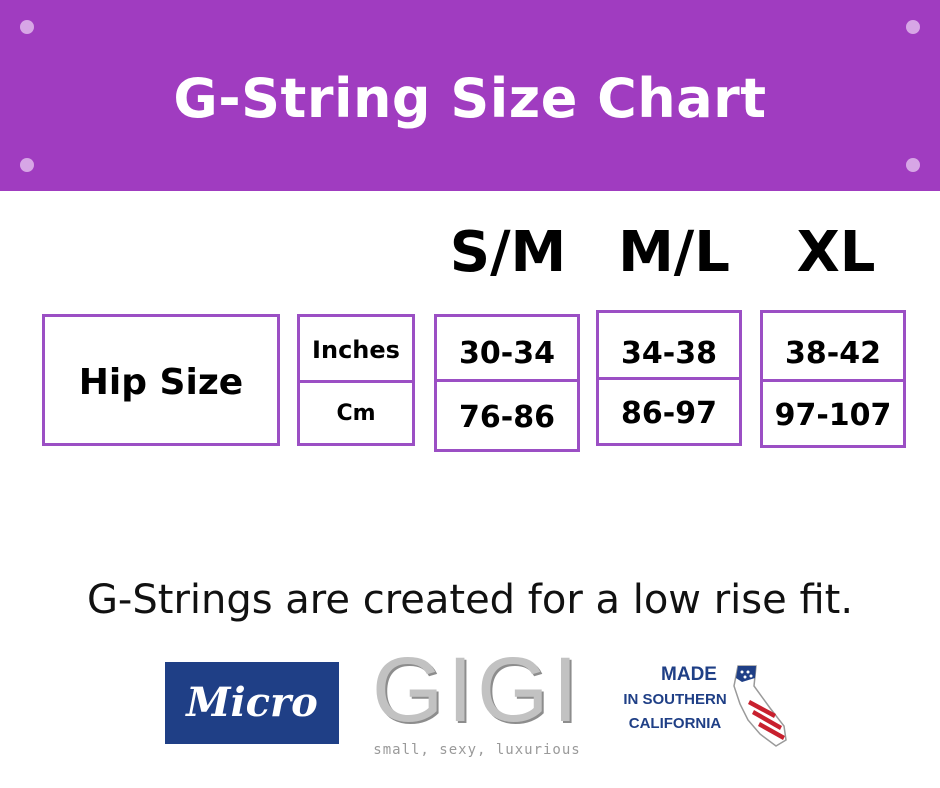  Describe the element at coordinates (356, 350) in the screenshot. I see `unit-inches: Inches` at that location.